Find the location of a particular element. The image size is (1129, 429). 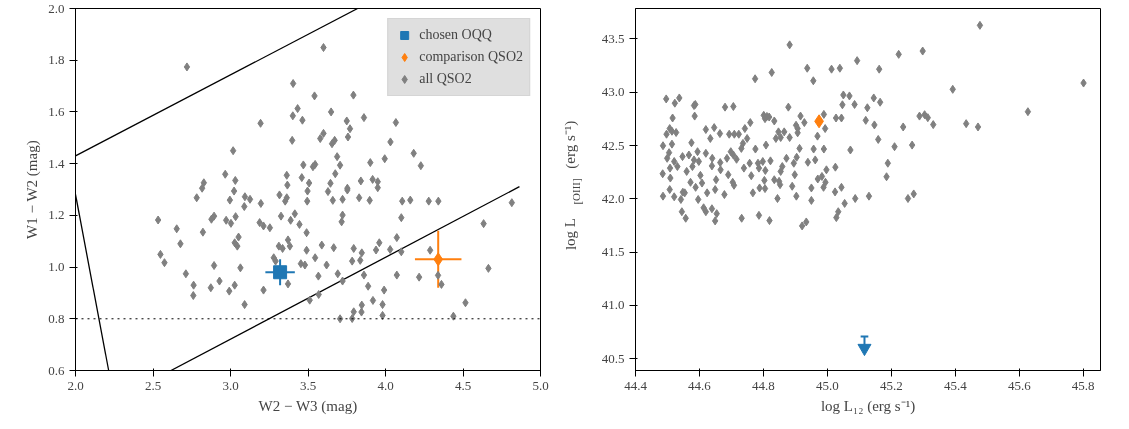

x-tick-label: 45.2 is located at coordinates (891, 385).